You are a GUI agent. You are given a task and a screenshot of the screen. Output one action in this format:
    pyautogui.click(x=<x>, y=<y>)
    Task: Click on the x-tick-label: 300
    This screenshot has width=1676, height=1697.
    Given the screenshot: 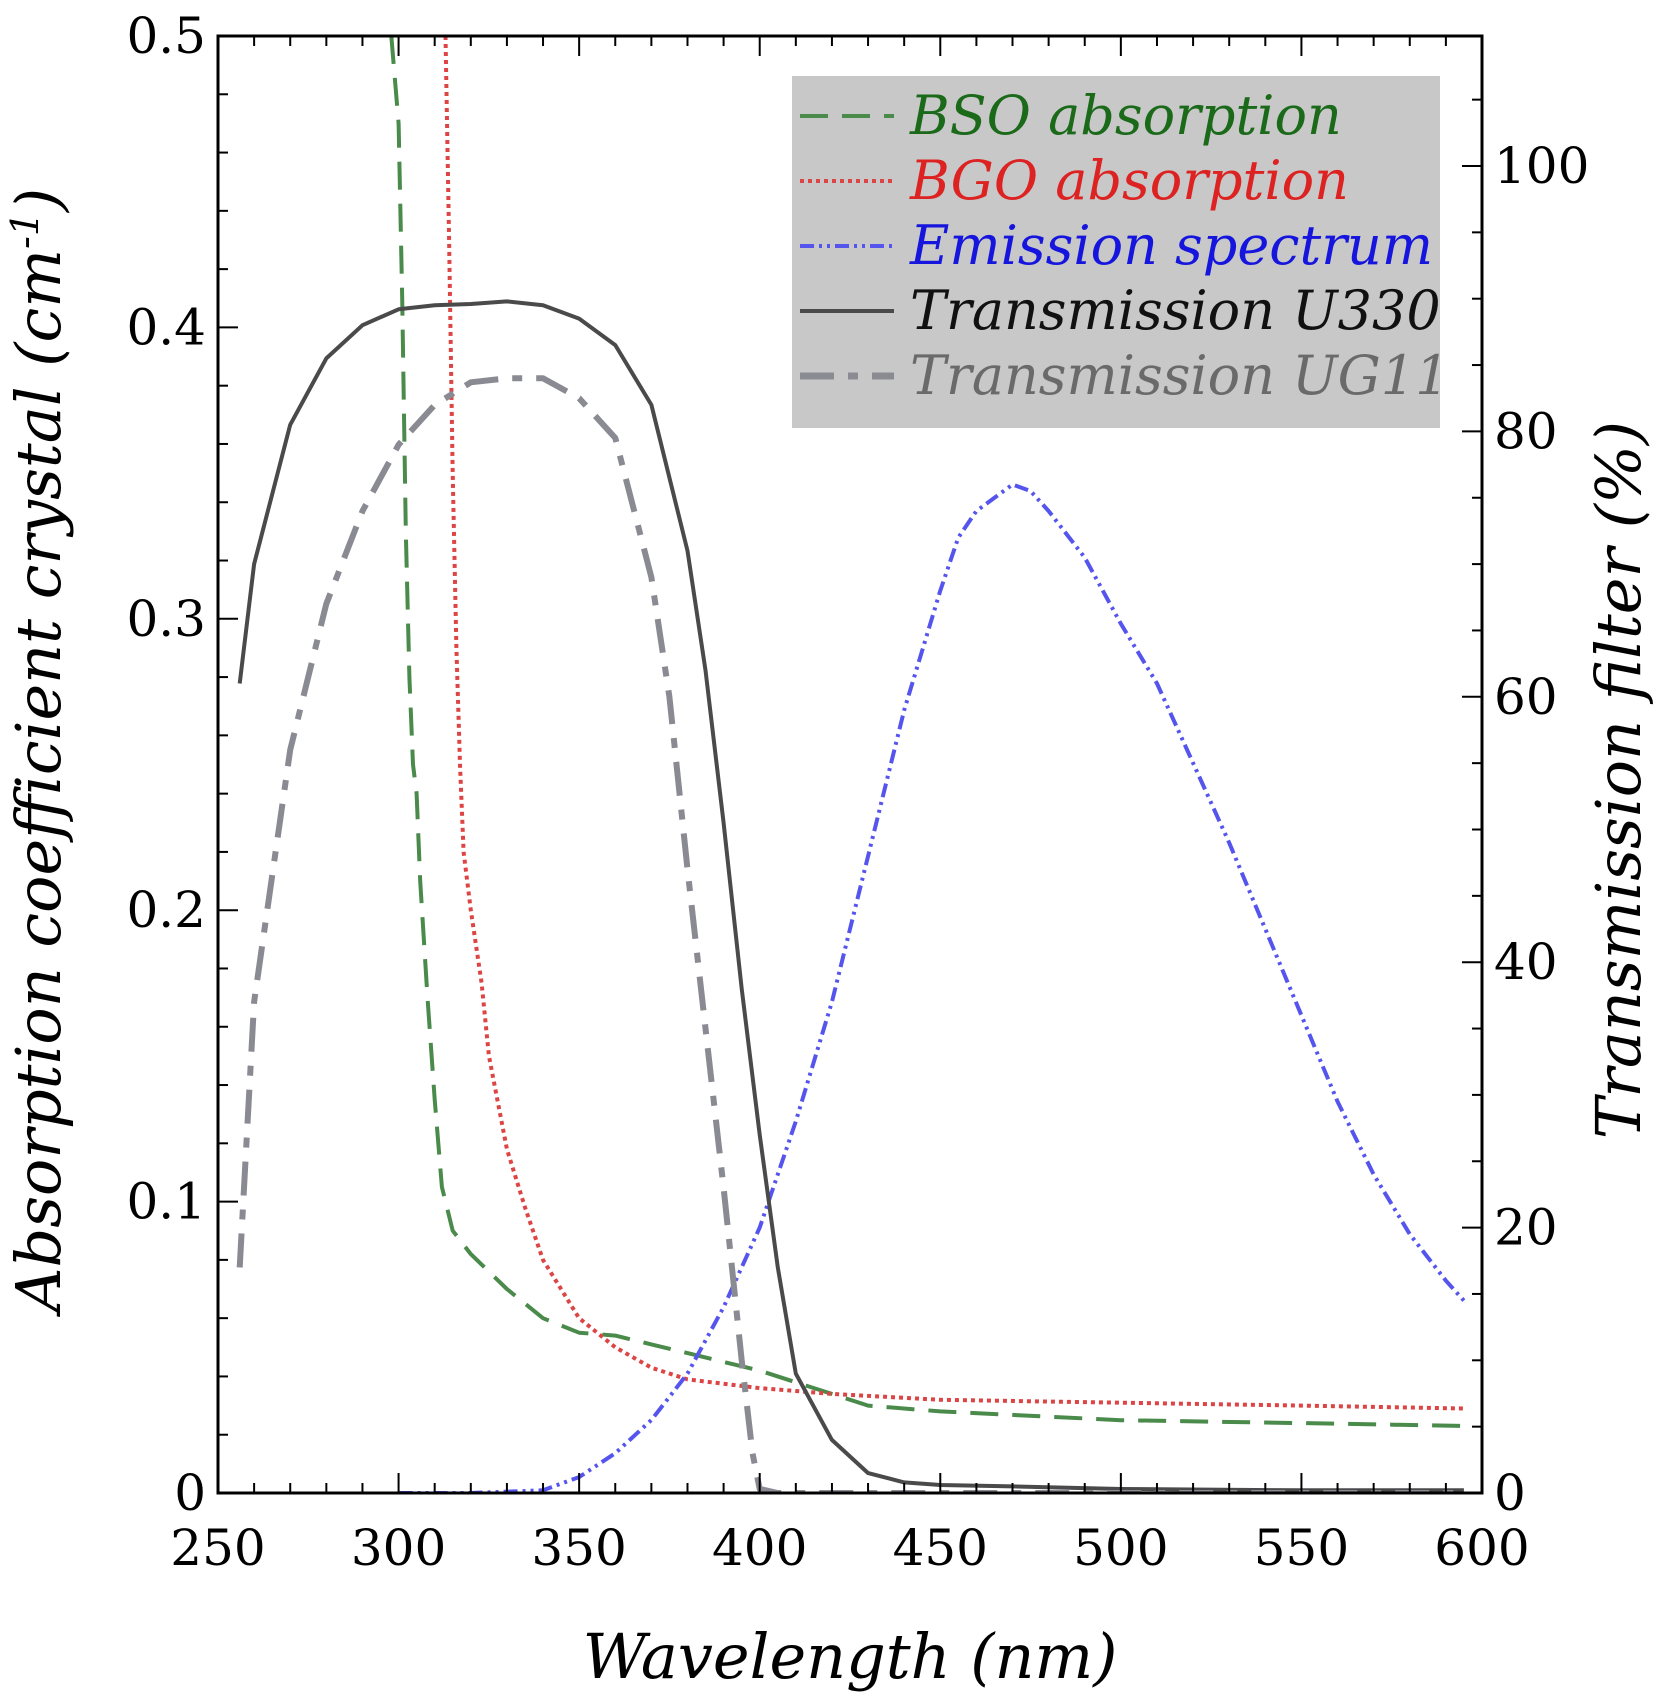 What is the action you would take?
    pyautogui.click(x=398, y=1548)
    